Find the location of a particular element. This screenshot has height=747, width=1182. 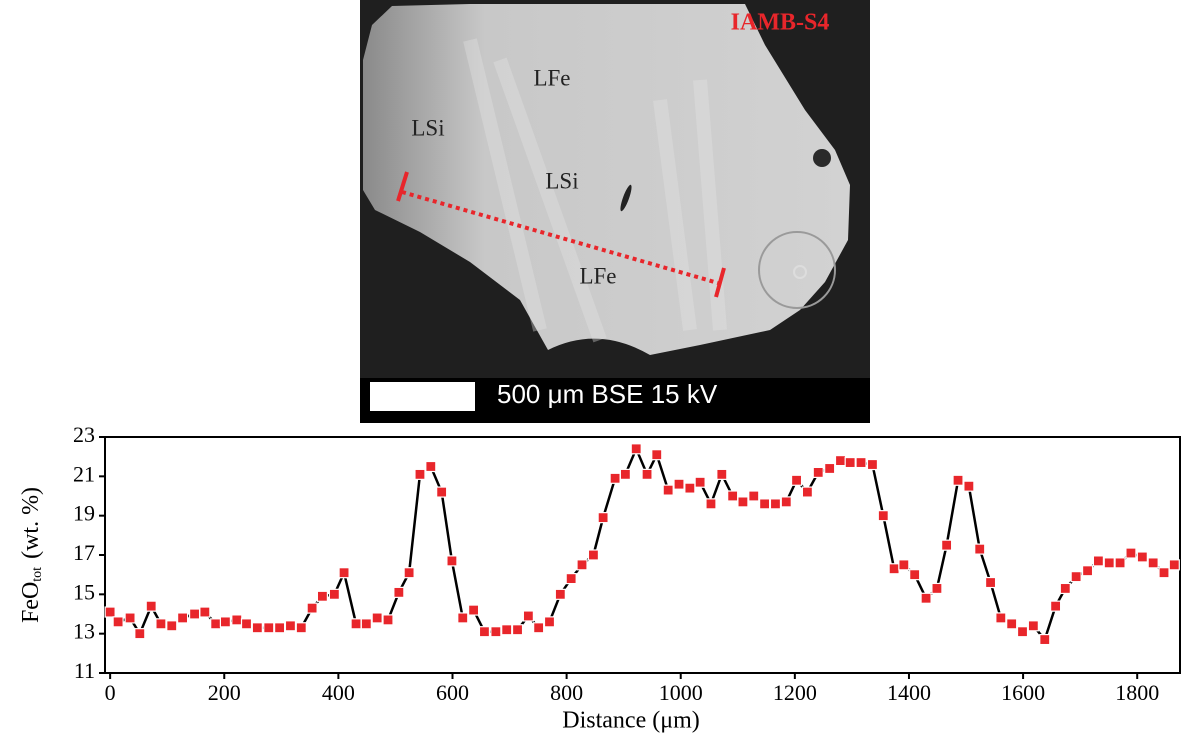

y-tick-label: 19 is located at coordinates (84, 513).